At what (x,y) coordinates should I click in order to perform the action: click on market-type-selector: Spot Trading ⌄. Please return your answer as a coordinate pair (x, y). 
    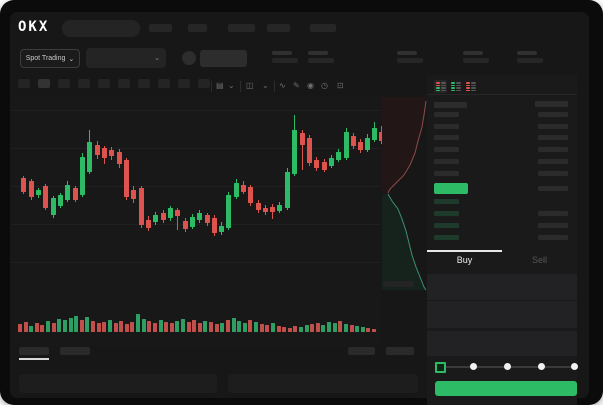
    Looking at the image, I should click on (50, 58).